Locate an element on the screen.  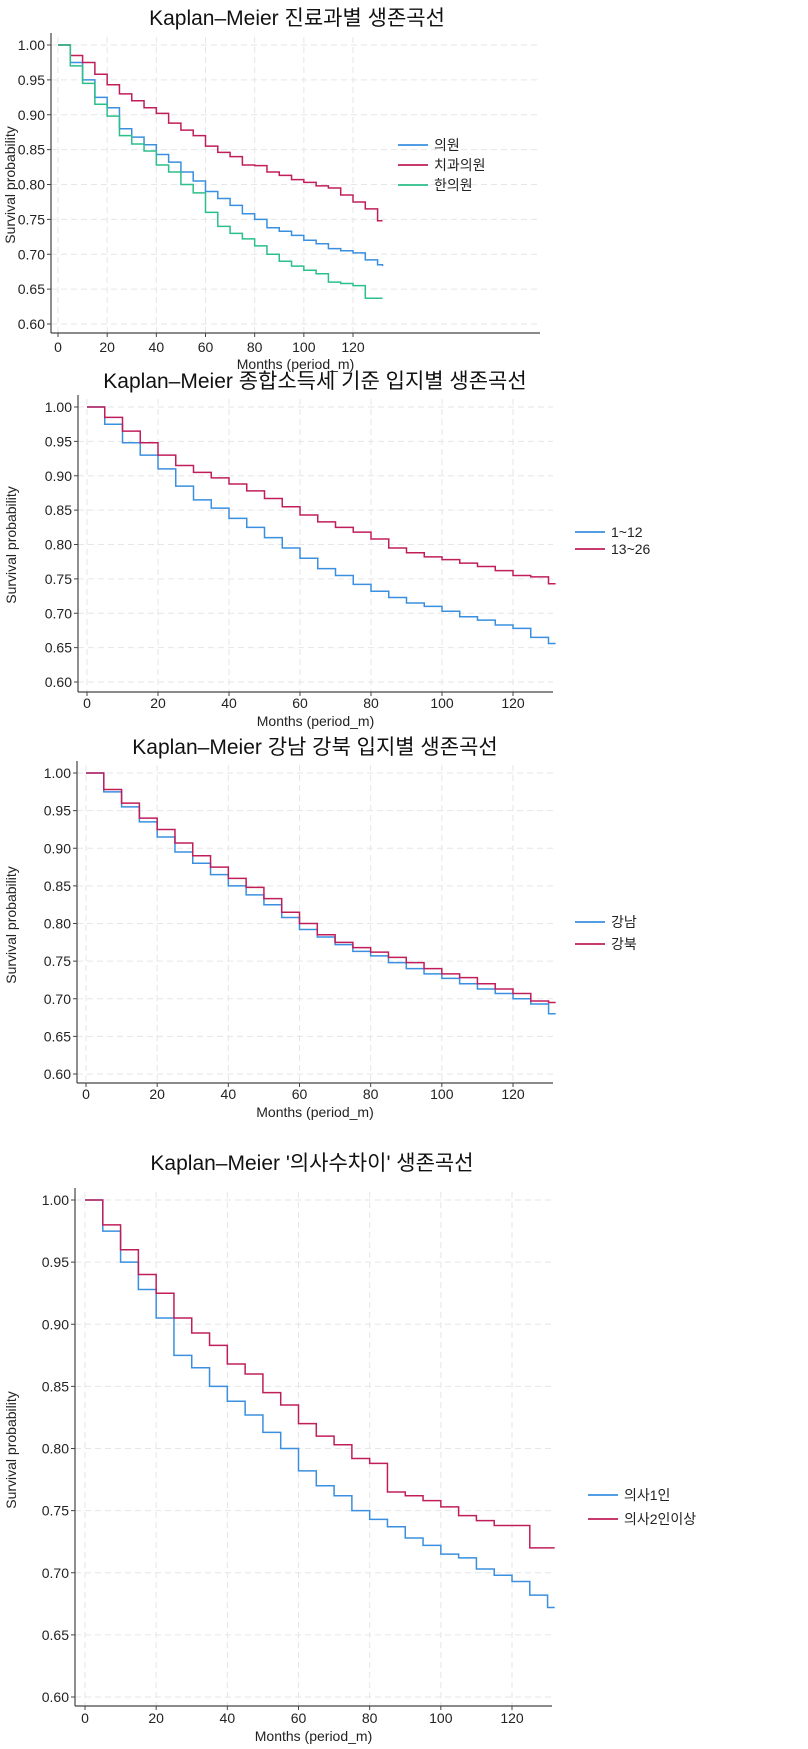
chart-title: Kaplan–Meier 강남 강북 입지별 생존곡선 is located at coordinates (314, 747).